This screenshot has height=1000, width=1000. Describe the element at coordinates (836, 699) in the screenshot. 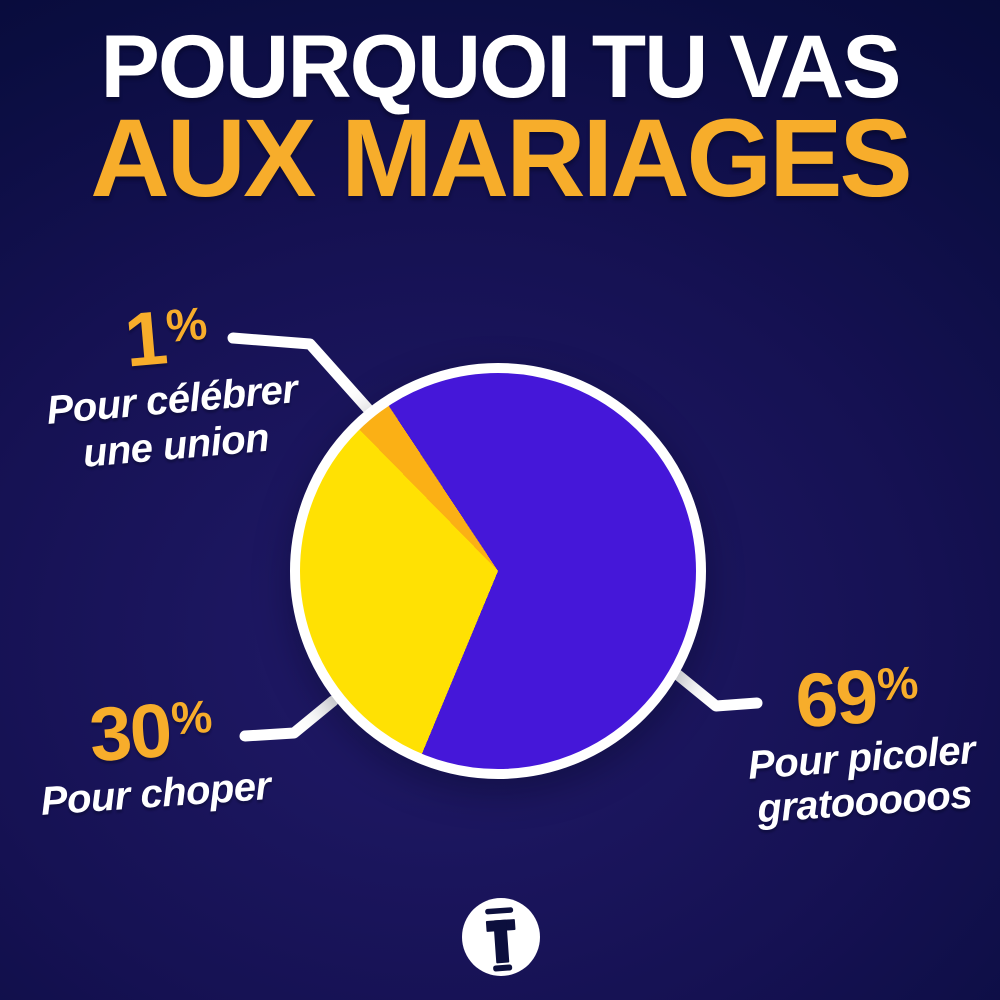

I see `picoler-percent-value: 69` at that location.